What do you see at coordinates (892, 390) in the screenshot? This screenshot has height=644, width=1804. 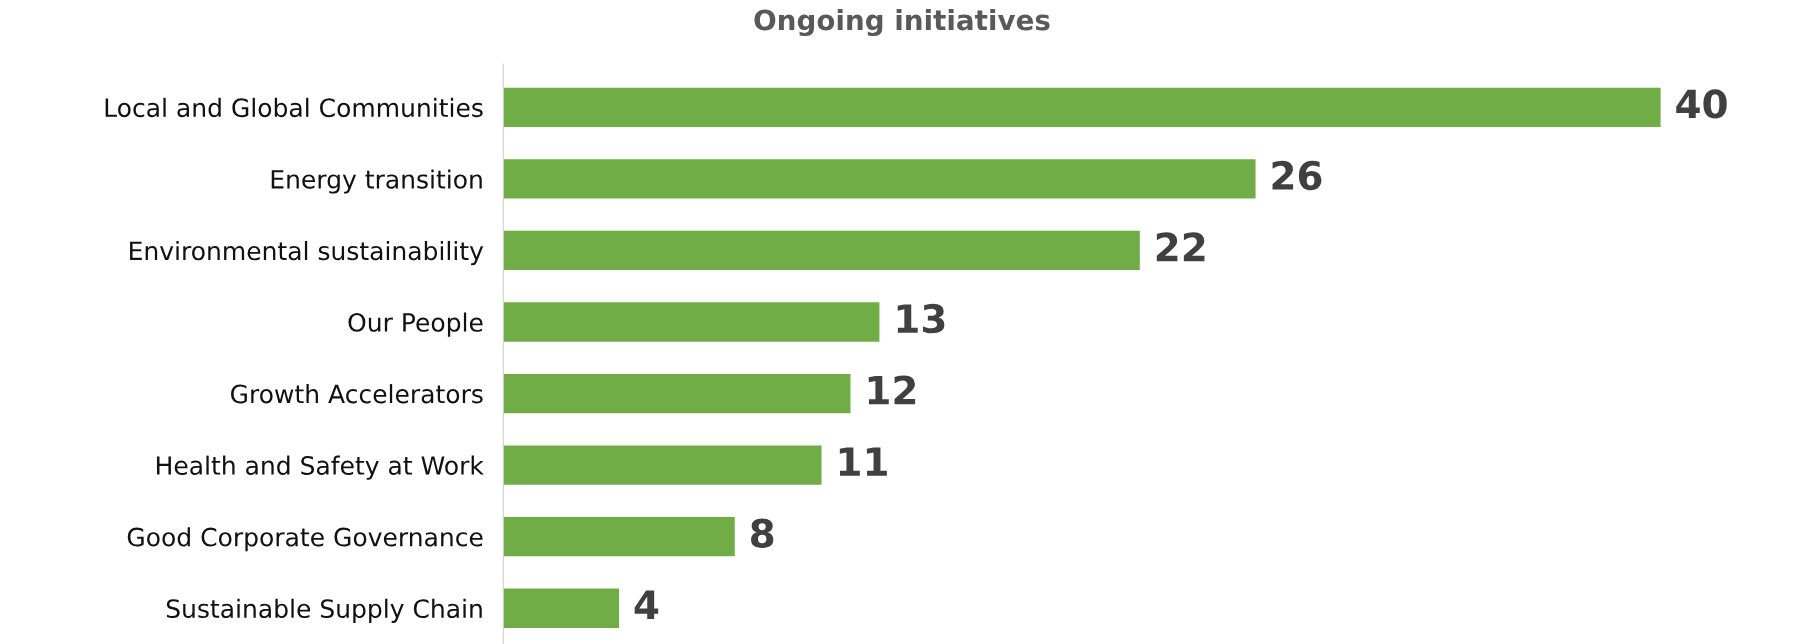 I see `data-label: 12` at bounding box center [892, 390].